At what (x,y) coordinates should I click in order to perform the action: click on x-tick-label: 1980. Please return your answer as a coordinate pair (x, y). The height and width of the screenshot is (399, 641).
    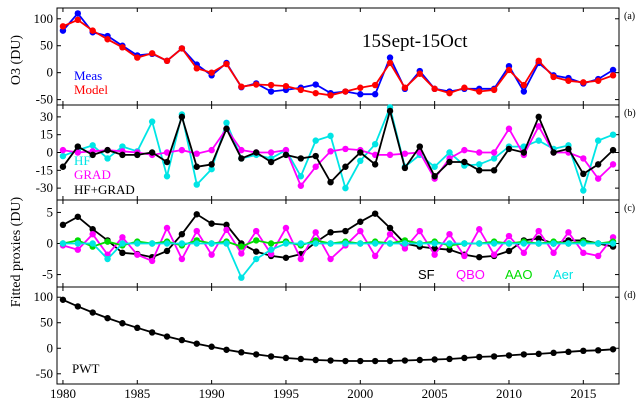
    Looking at the image, I should click on (63, 392).